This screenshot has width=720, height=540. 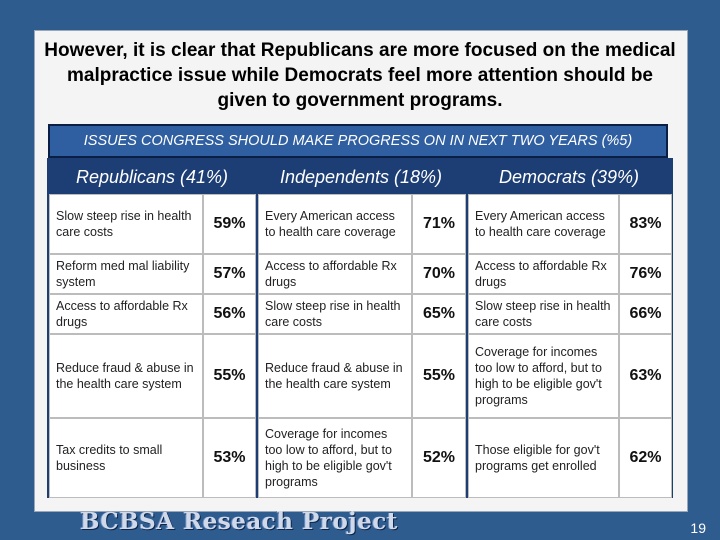 What do you see at coordinates (439, 274) in the screenshot?
I see `percent-cell-ind: 70%` at bounding box center [439, 274].